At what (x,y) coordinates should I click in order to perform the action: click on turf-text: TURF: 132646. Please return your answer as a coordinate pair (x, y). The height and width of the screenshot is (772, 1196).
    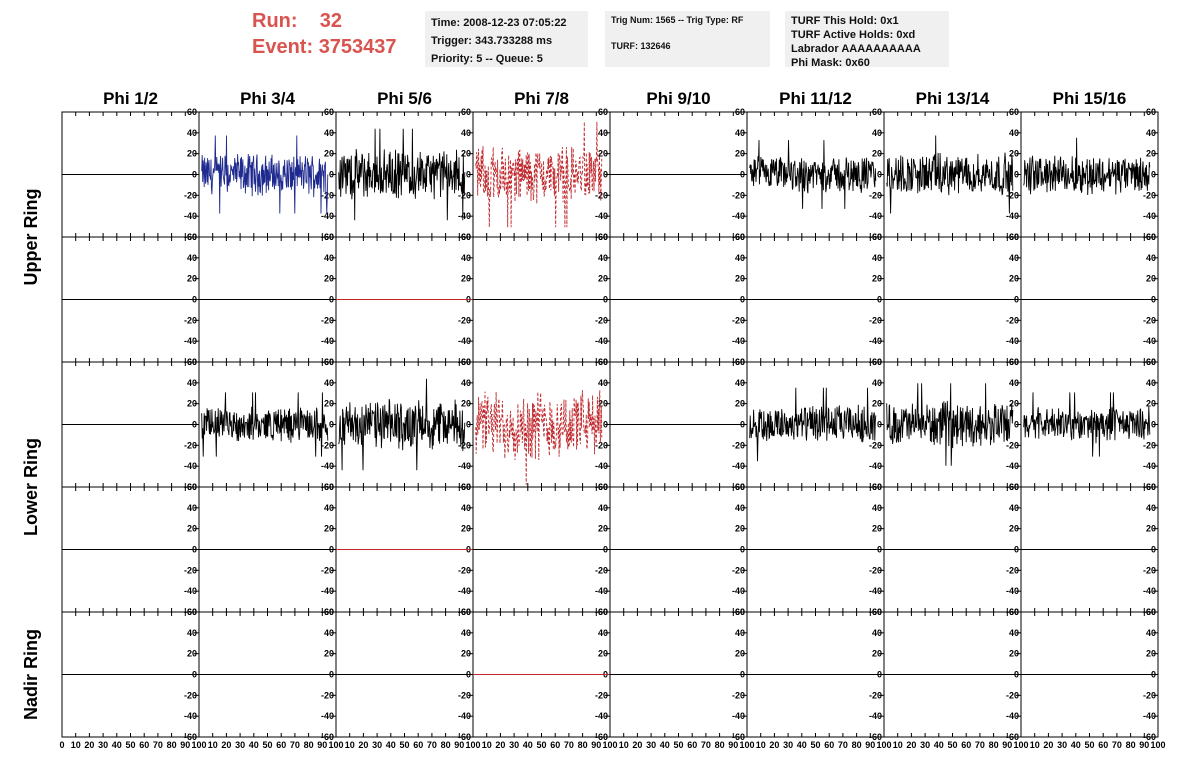
    Looking at the image, I should click on (641, 46).